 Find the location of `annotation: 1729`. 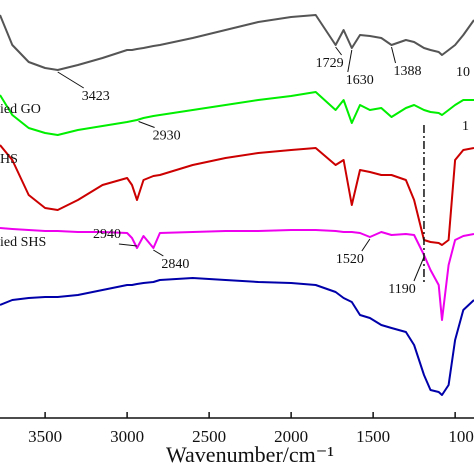

annotation: 1729 is located at coordinates (330, 63).